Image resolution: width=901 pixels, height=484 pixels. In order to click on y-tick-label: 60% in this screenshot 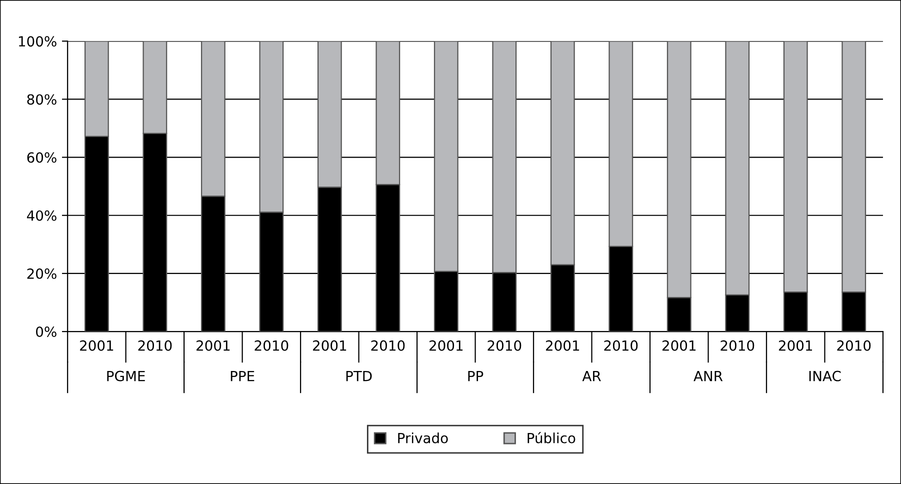, I will do `click(41, 157)`.